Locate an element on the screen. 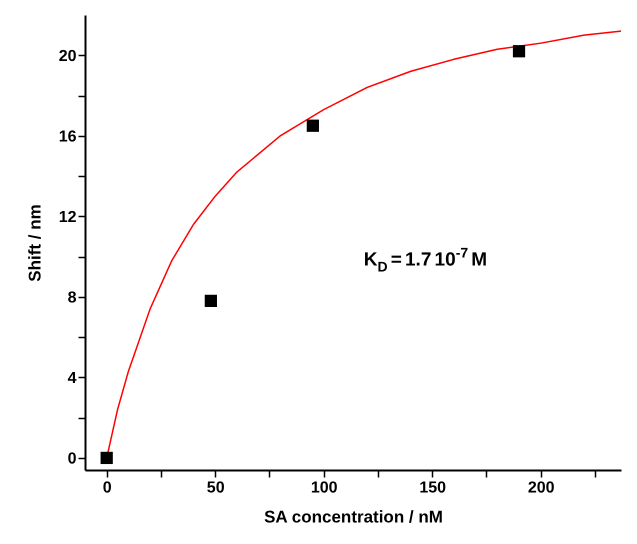 The width and height of the screenshot is (637, 544). y-axis-title: Shift / nm is located at coordinates (35, 243).